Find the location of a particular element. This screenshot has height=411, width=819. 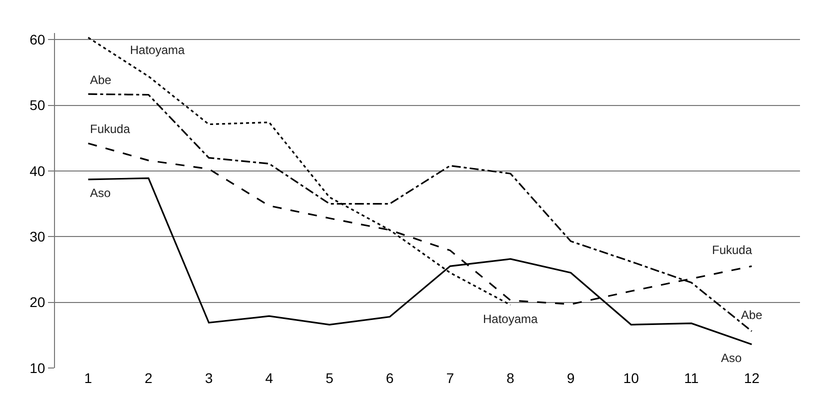

series-label: Fukuda is located at coordinates (110, 129).